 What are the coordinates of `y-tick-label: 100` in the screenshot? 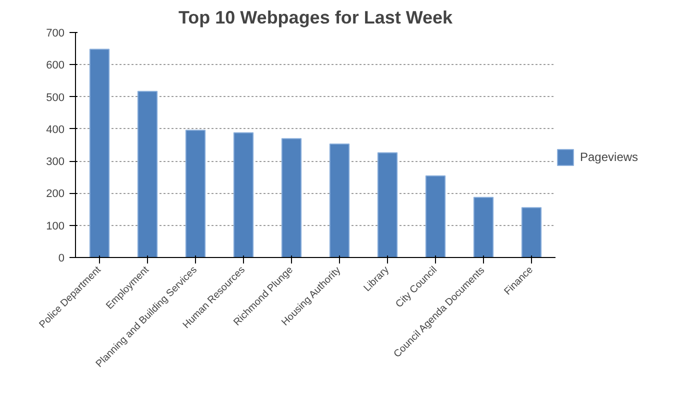 It's located at (55, 226).